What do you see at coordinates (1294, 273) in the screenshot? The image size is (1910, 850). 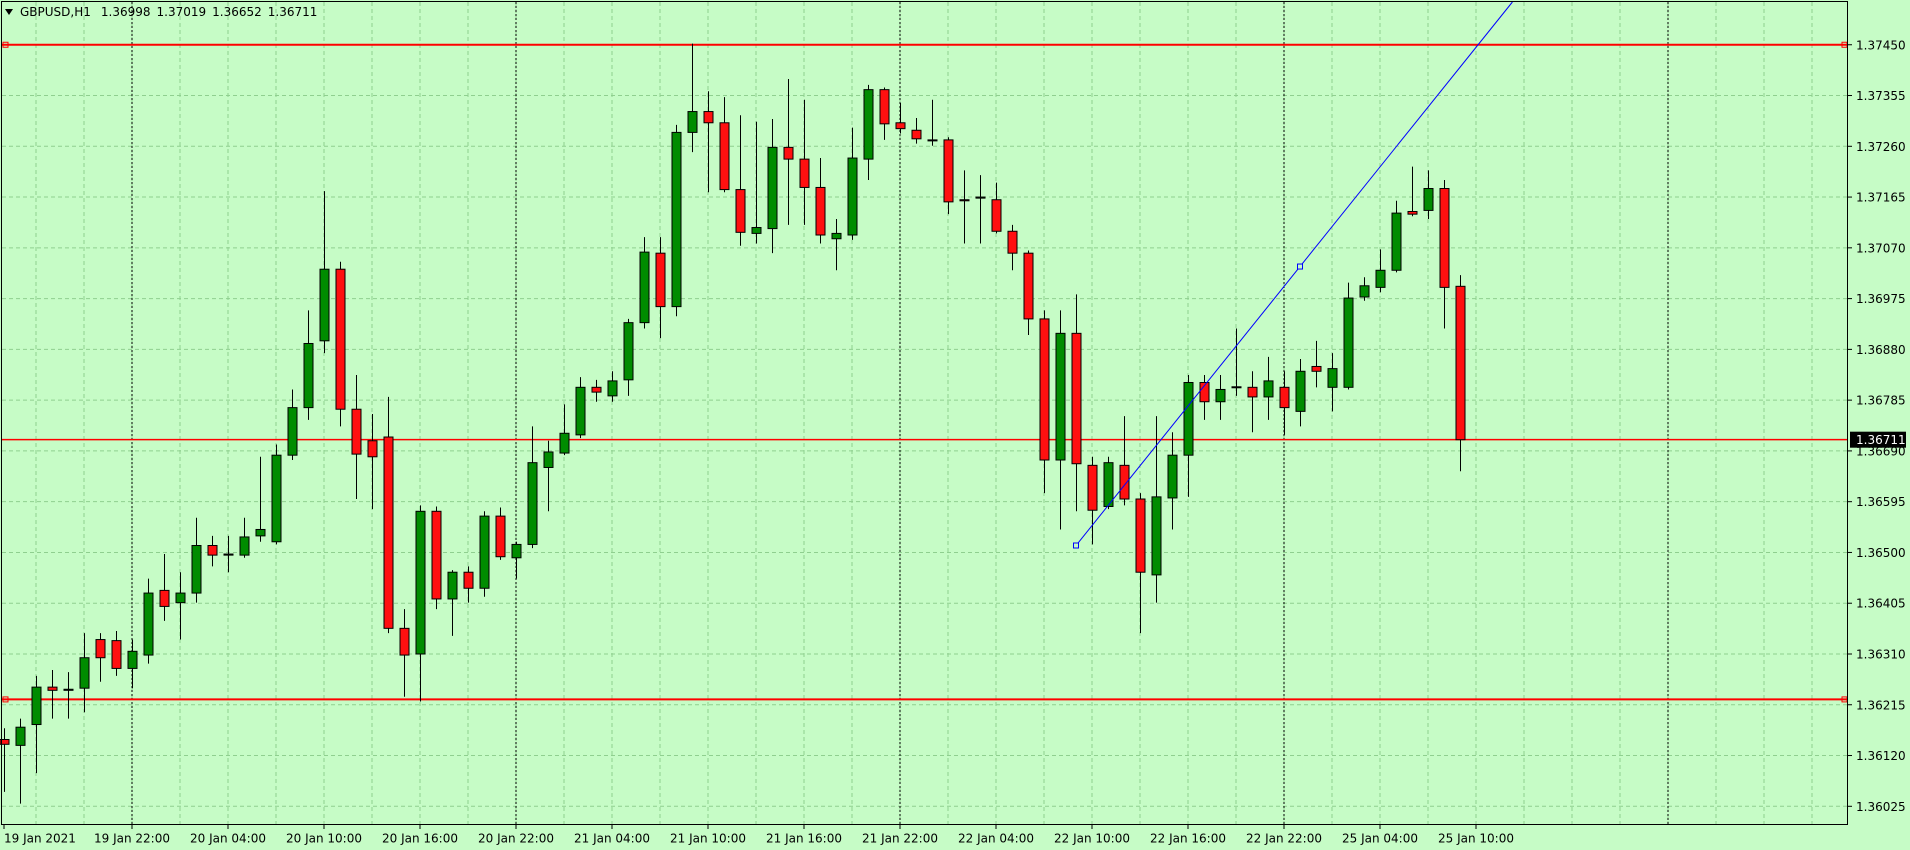 I see `trend-line` at bounding box center [1294, 273].